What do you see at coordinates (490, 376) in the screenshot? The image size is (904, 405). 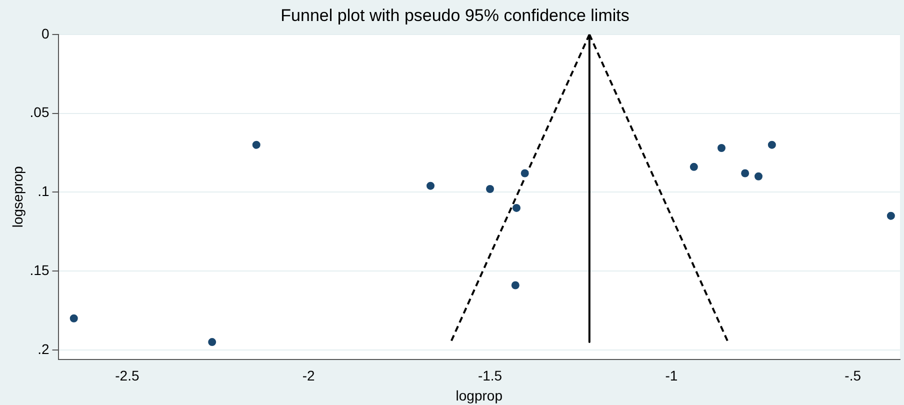 I see `x-tick-label: -1.5` at bounding box center [490, 376].